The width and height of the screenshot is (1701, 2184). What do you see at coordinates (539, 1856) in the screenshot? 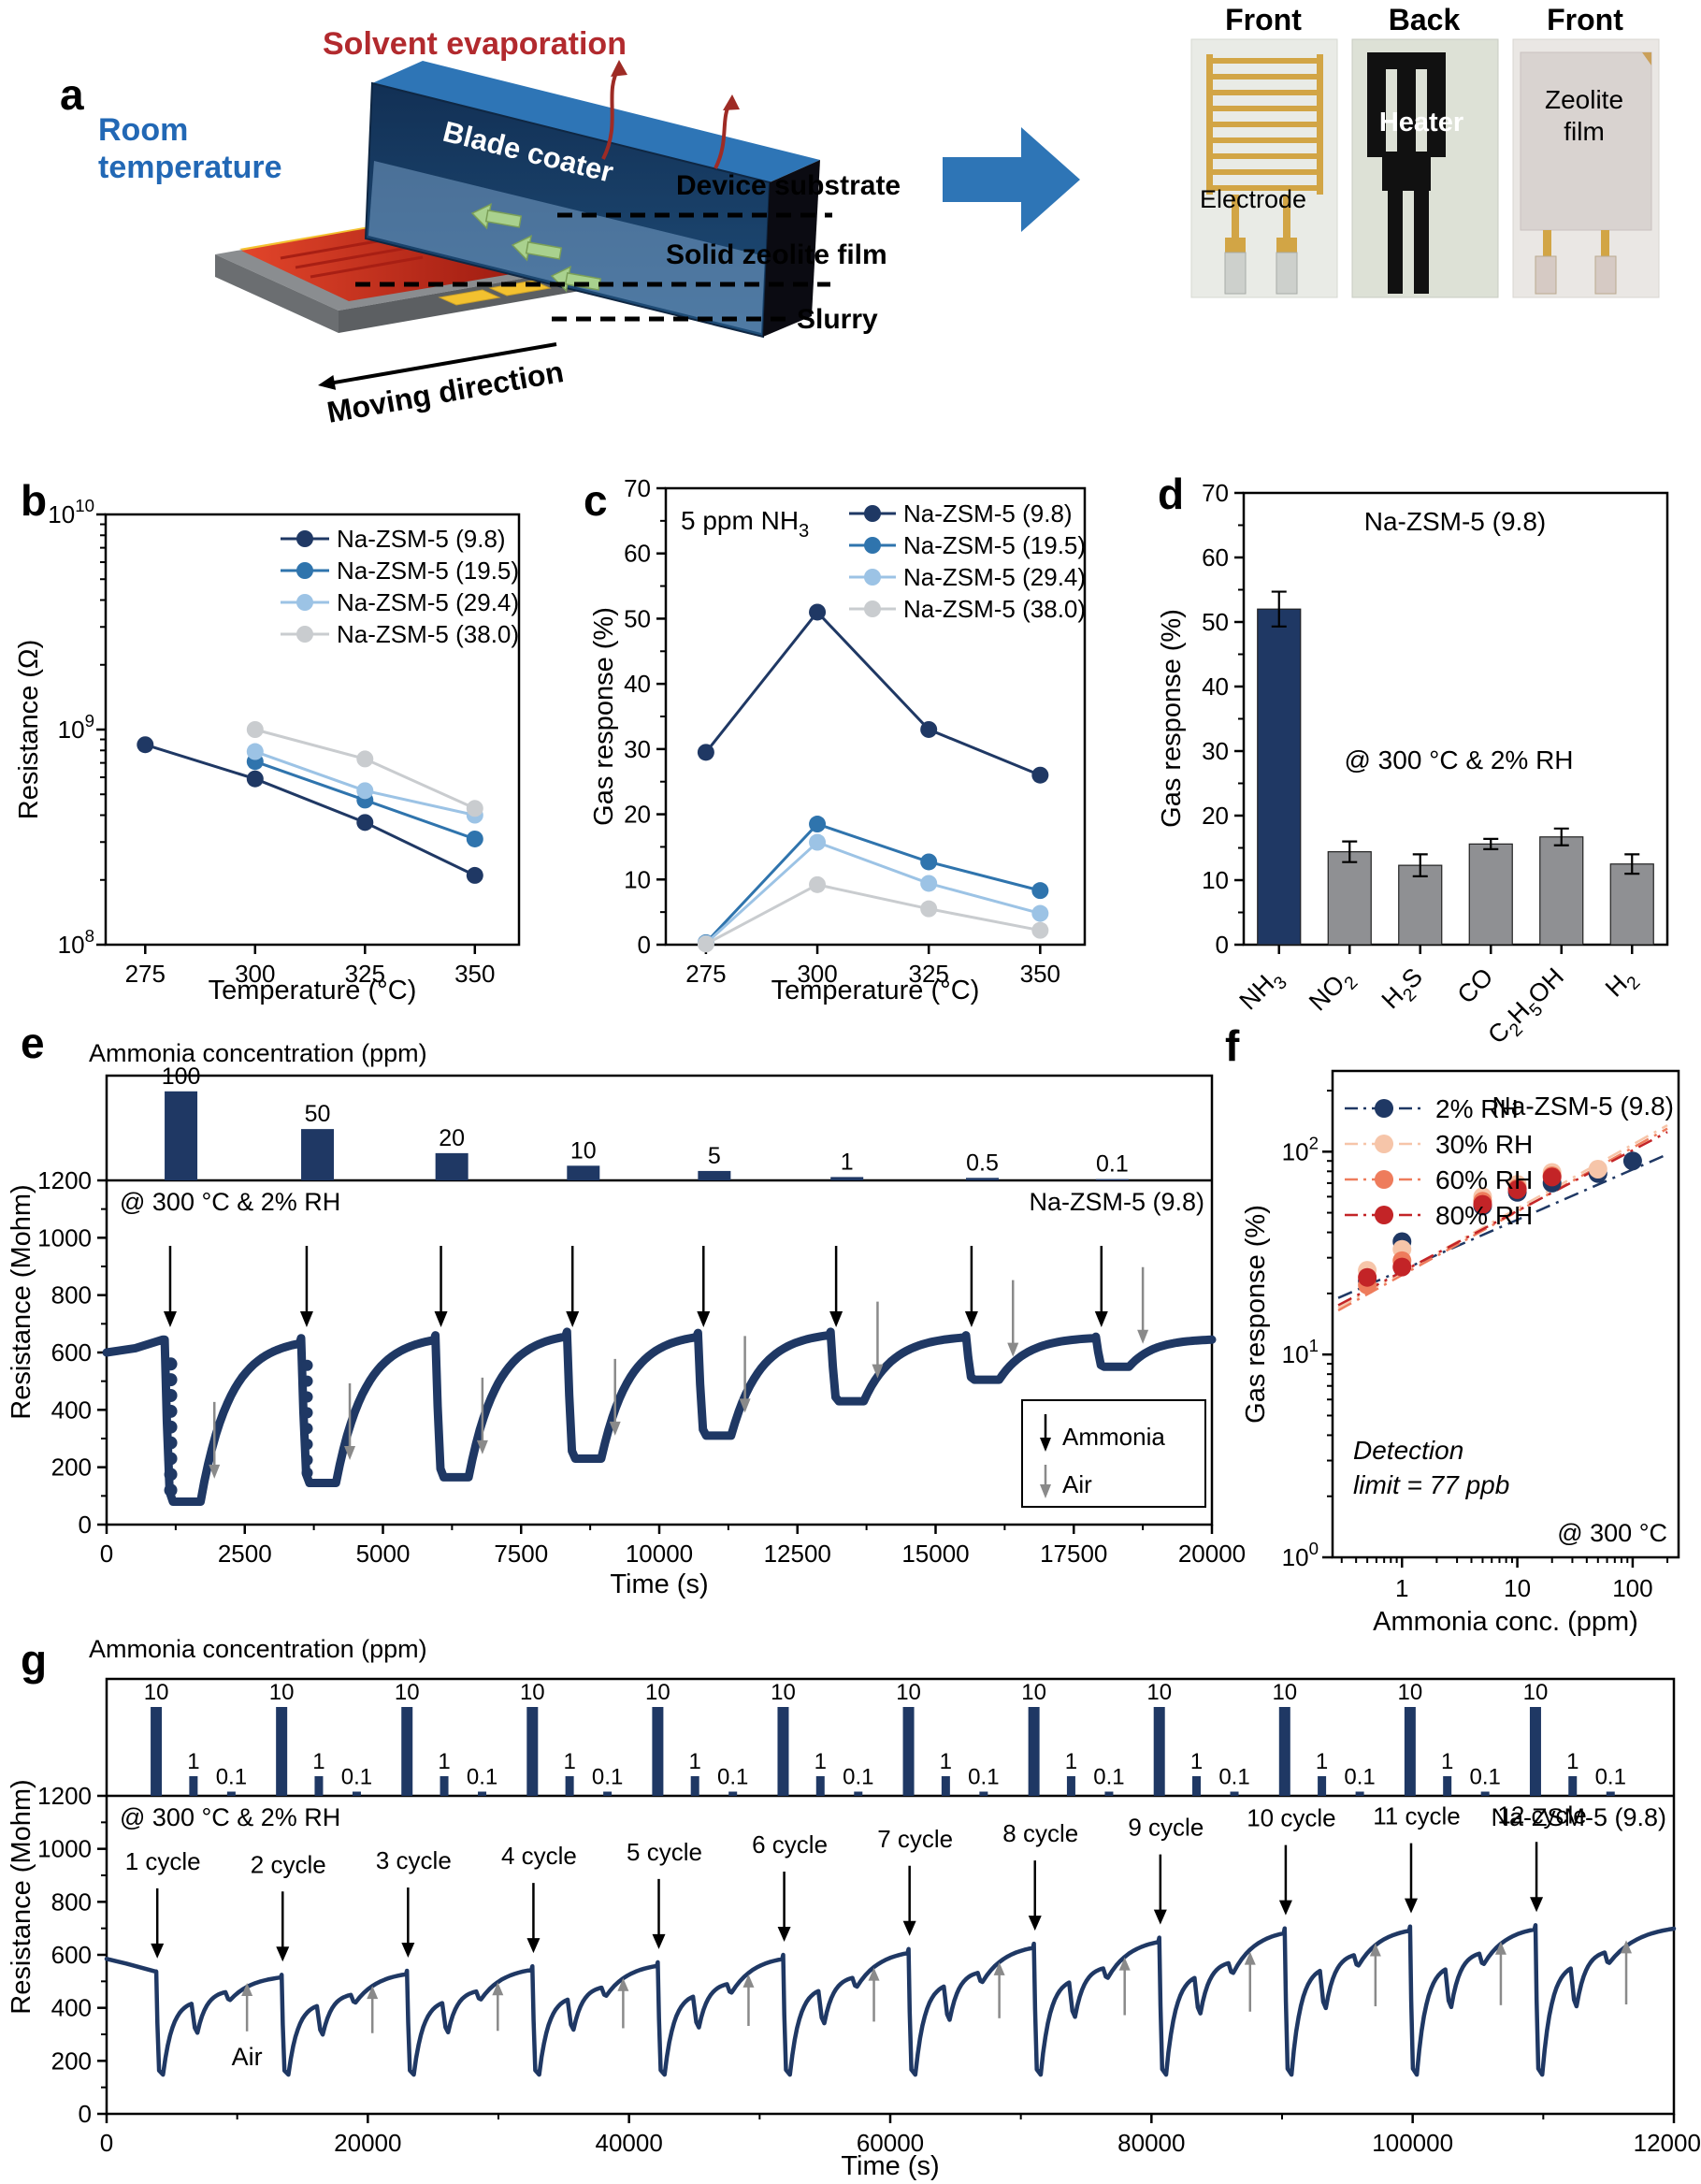
I see `cycle-label: 4 cycle` at bounding box center [539, 1856].